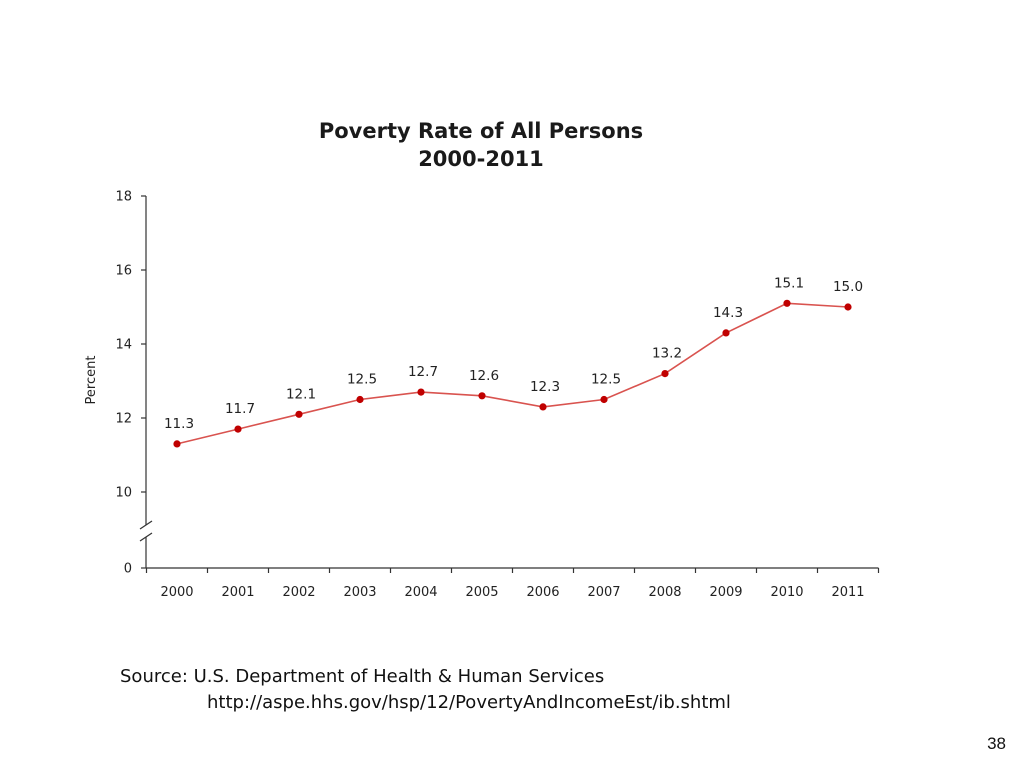 Image resolution: width=1024 pixels, height=768 pixels. Describe the element at coordinates (298, 592) in the screenshot. I see `x-tick-label: 2002` at that location.